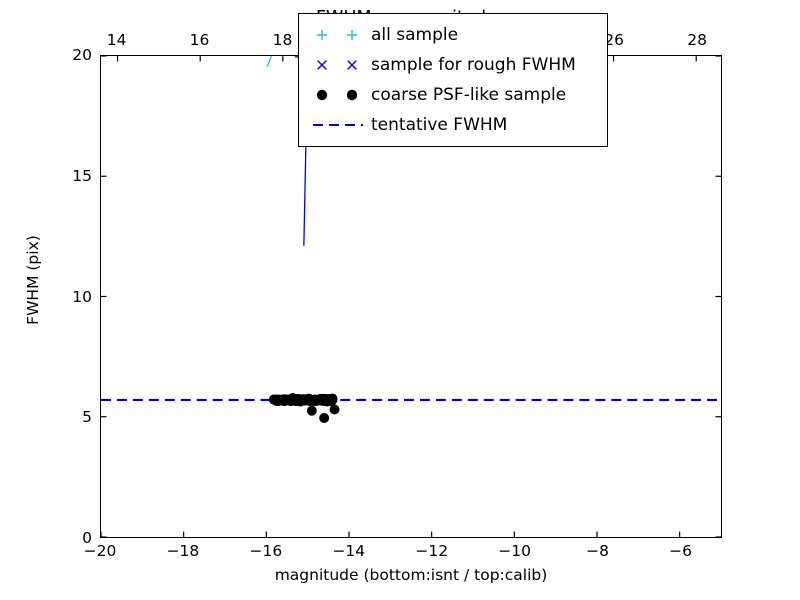 The image size is (800, 600). I want to click on top-tick-label: 14, so click(116, 40).